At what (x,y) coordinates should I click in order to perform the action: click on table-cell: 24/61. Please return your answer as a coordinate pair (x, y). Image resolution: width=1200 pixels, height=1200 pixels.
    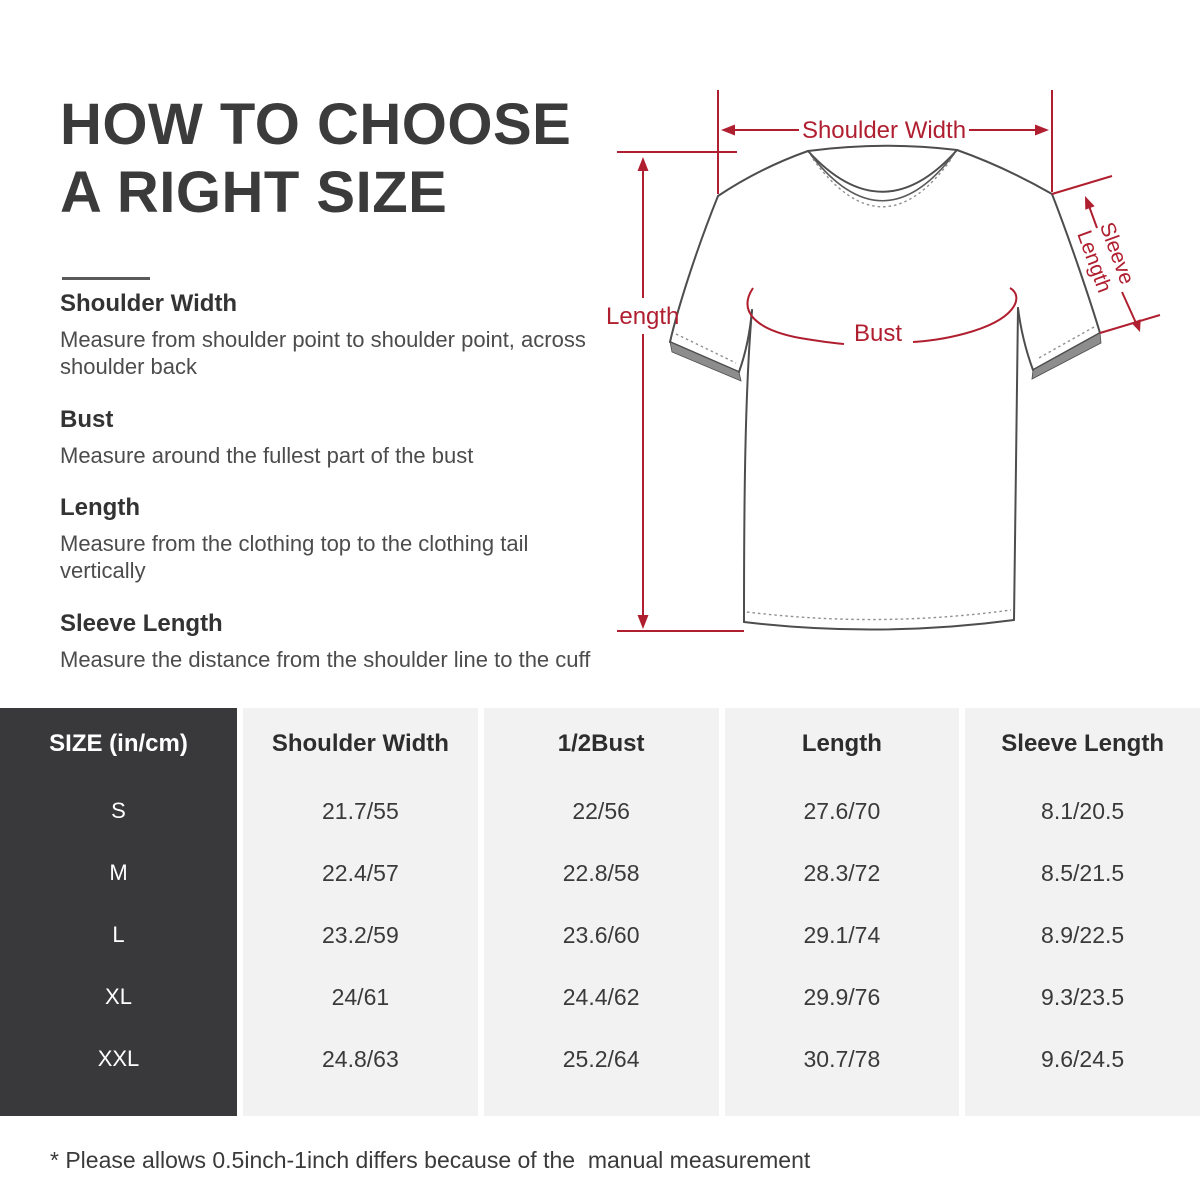
    Looking at the image, I should click on (360, 997).